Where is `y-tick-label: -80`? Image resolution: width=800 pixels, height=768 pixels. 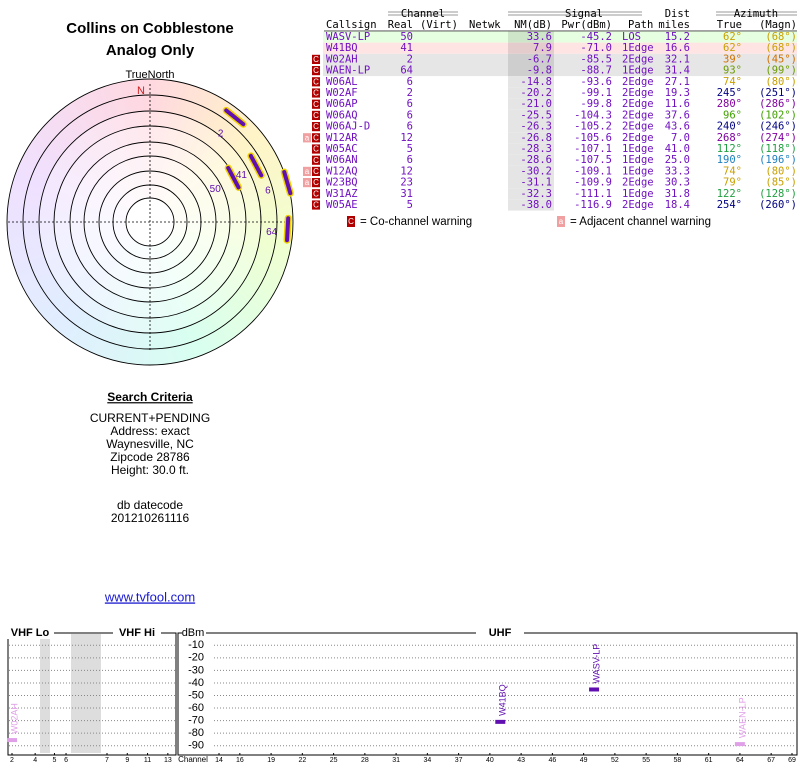
y-tick-label: -80 is located at coordinates (196, 733).